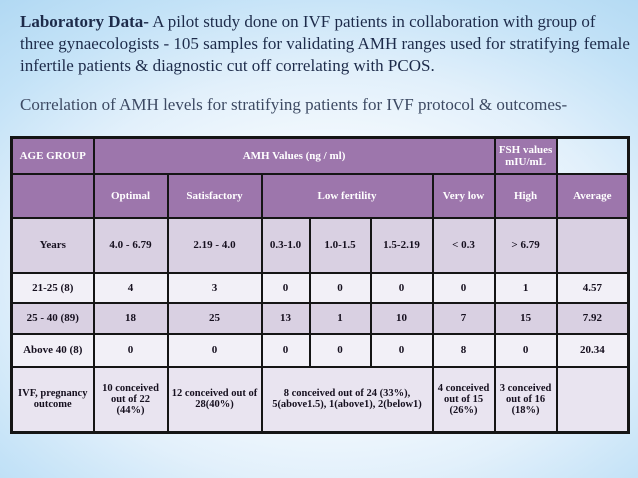  What do you see at coordinates (285, 318) in the screenshot?
I see `cell-value: 13` at bounding box center [285, 318].